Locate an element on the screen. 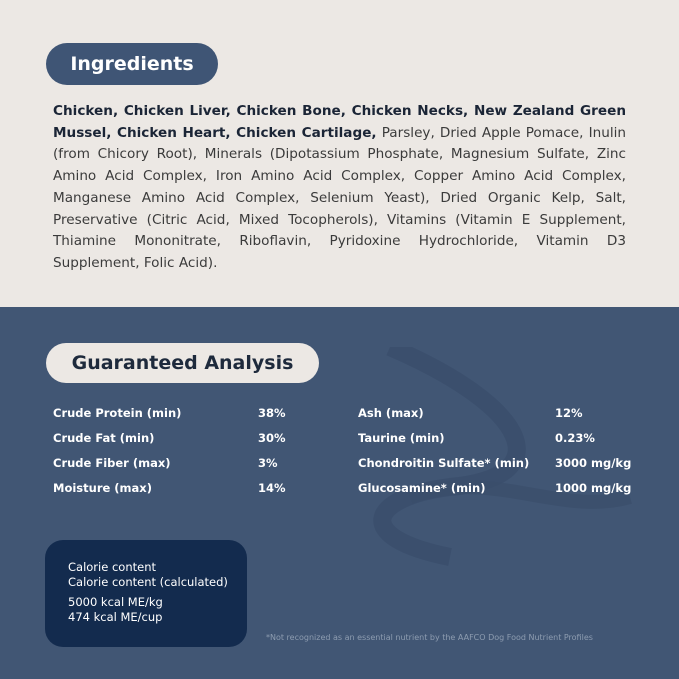 The height and width of the screenshot is (679, 679). calorie-calculated-label: Calorie content (calculated) is located at coordinates (148, 581).